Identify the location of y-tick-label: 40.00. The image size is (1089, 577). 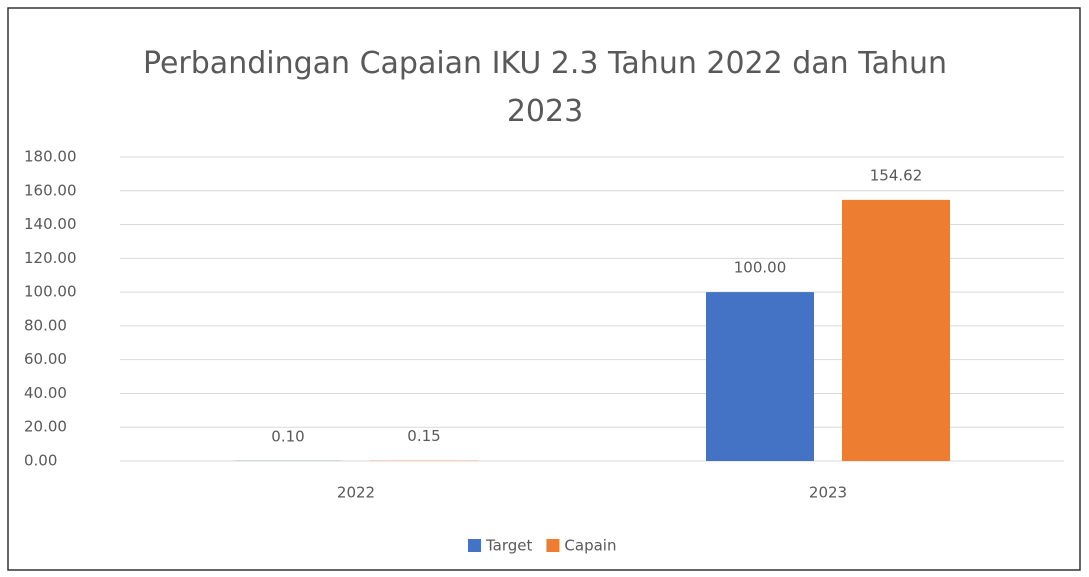
(45, 393).